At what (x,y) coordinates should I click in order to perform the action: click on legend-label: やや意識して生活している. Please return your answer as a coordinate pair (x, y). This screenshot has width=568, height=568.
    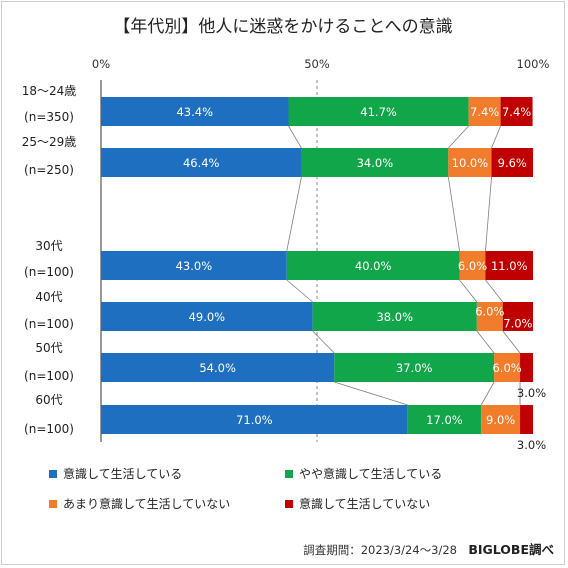
    Looking at the image, I should click on (370, 473).